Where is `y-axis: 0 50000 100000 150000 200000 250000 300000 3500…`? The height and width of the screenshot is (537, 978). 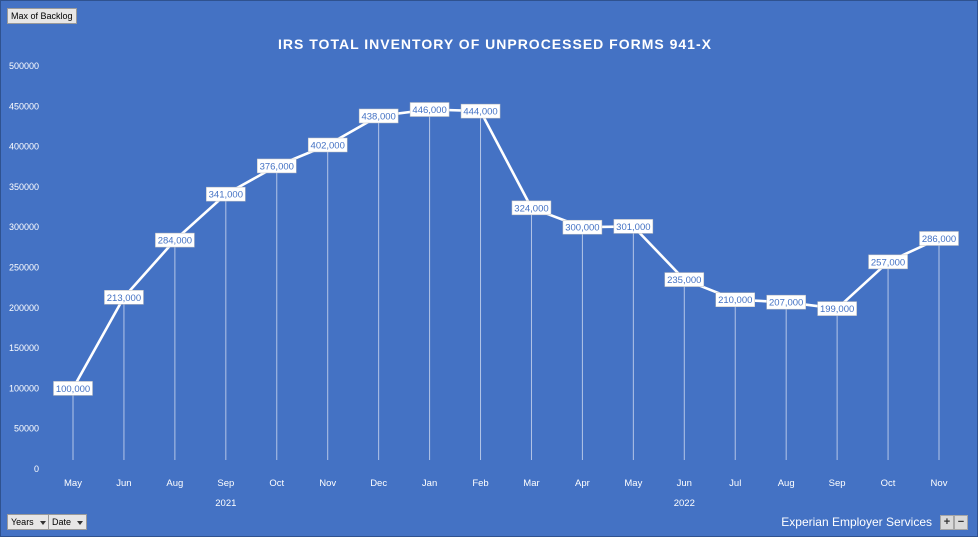
y-axis: 0 50000 100000 150000 200000 250000 300000 3500… is located at coordinates (24, 267).